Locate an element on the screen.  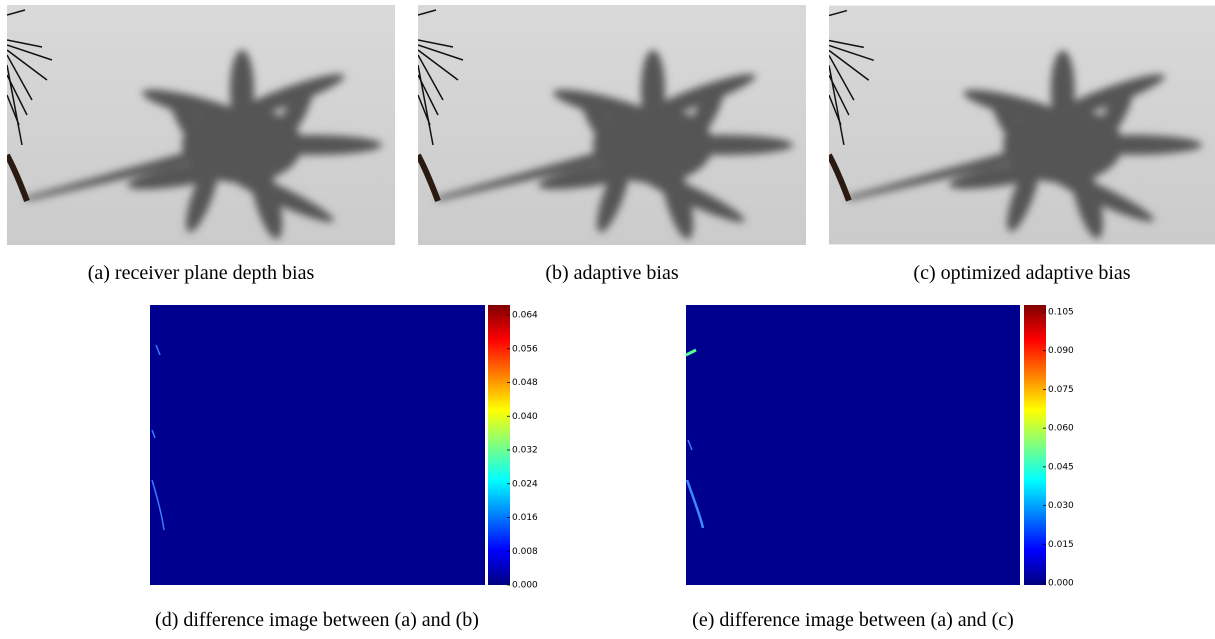
colorbar-tick-label: 0.064 is located at coordinates (525, 316).